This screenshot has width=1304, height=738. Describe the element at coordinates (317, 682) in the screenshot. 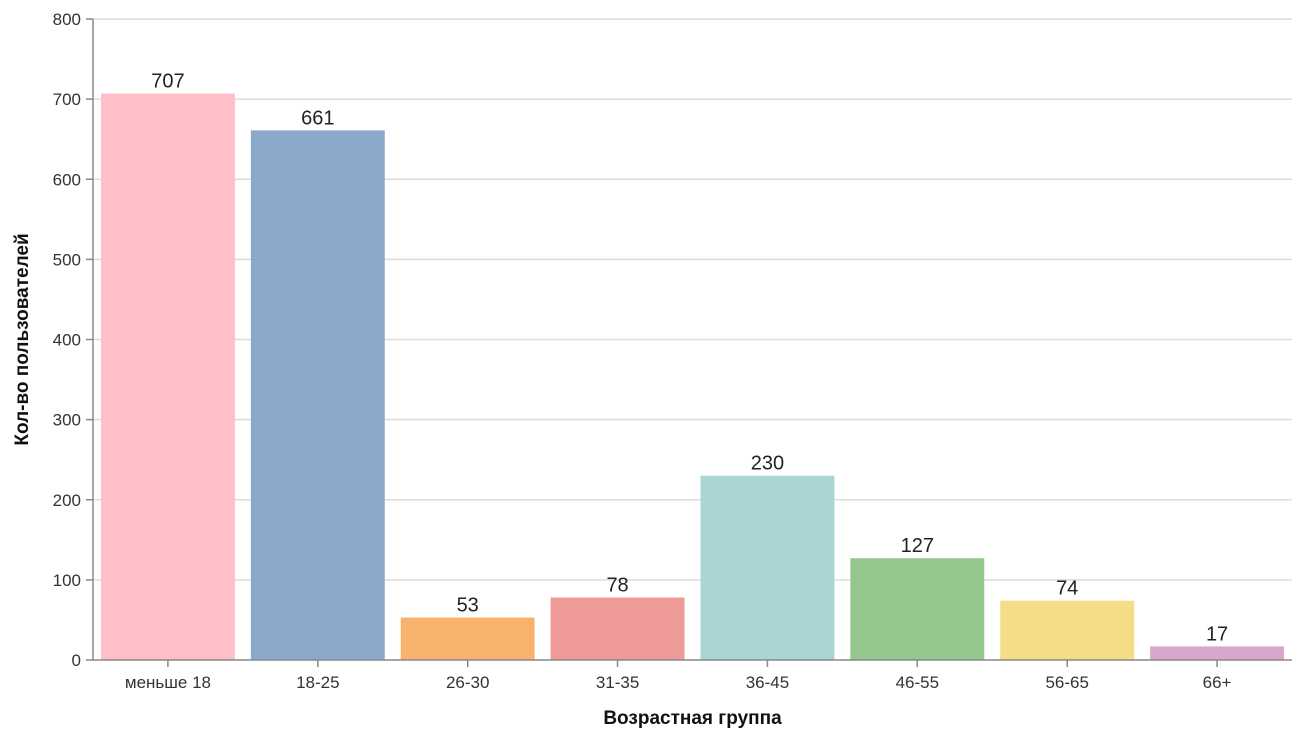

I see `x-tick-label: 18-25` at that location.